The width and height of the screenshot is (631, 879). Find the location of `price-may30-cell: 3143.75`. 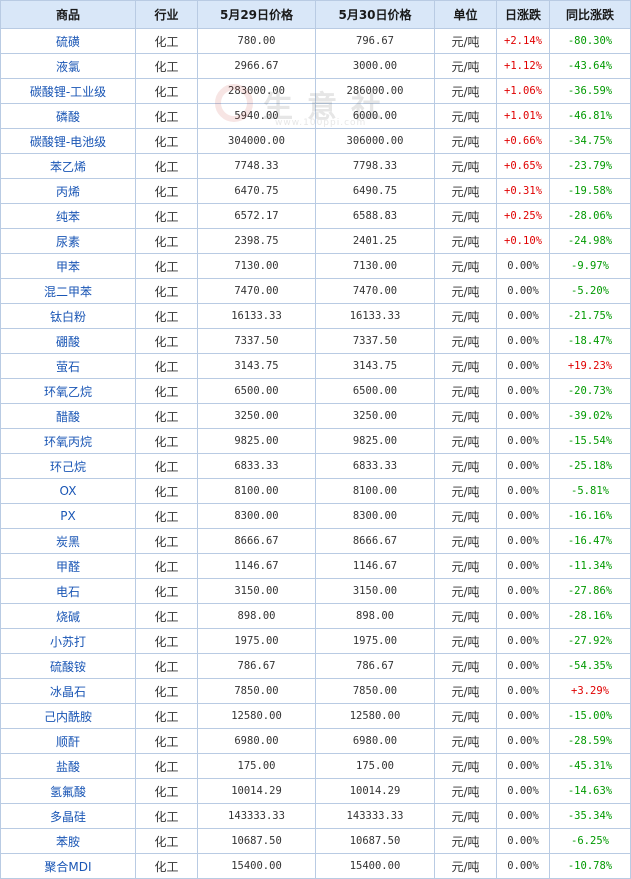

price-may30-cell: 3143.75 is located at coordinates (375, 366).